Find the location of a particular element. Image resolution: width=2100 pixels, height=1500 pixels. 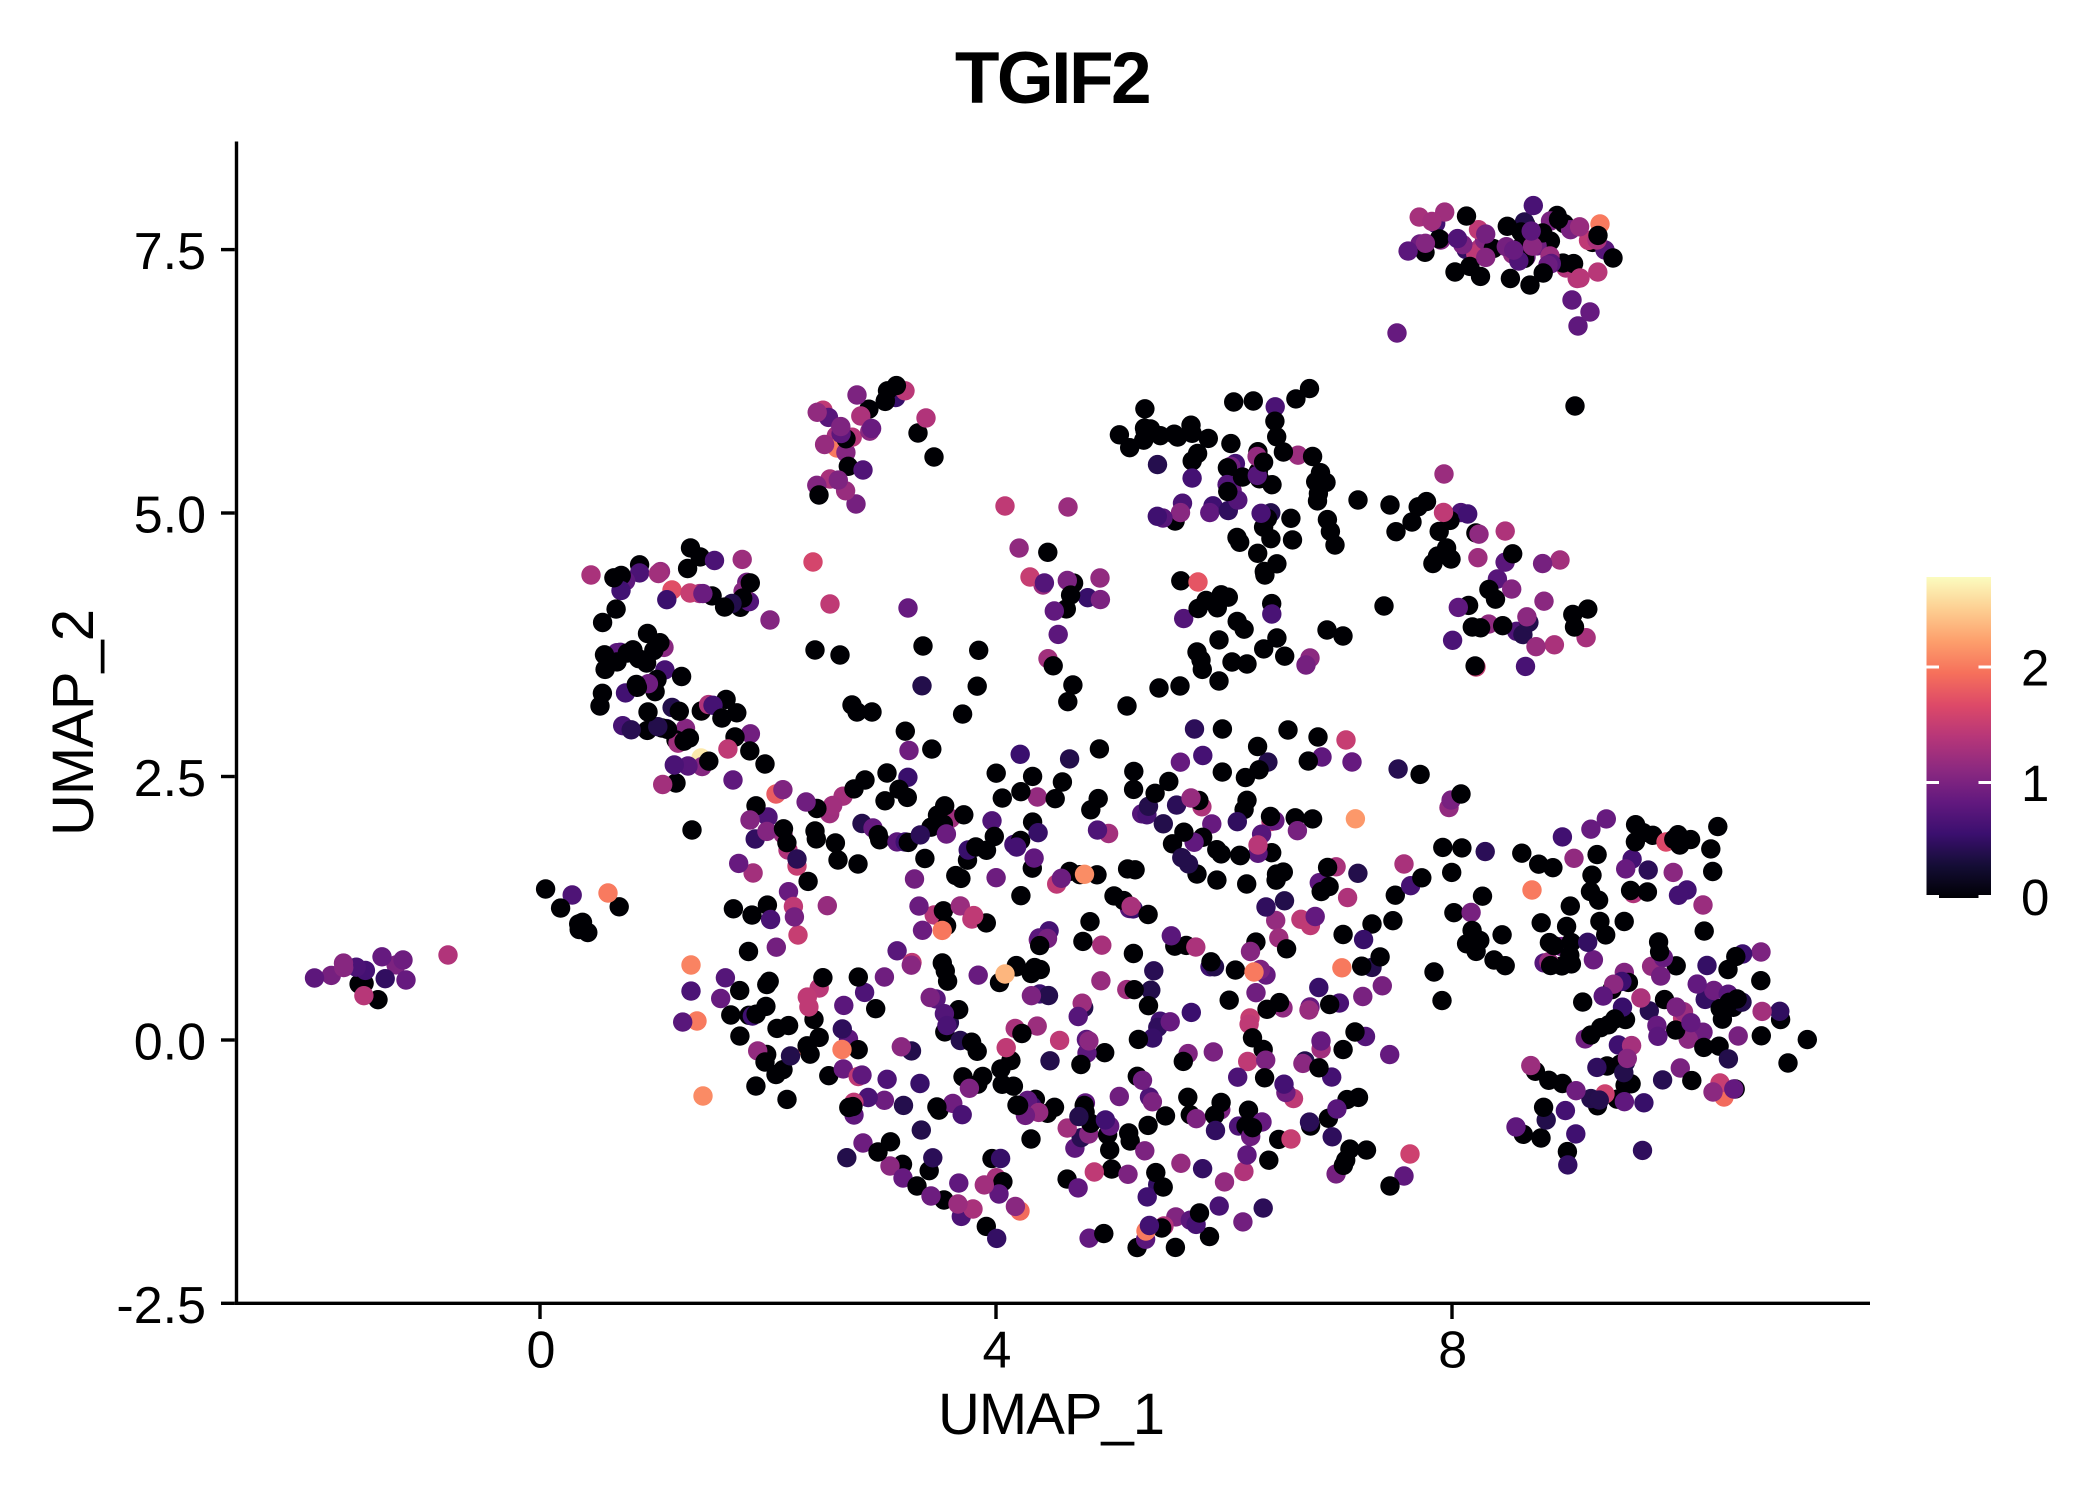

svg-text: UMAP_2 is located at coordinates (73, 723).